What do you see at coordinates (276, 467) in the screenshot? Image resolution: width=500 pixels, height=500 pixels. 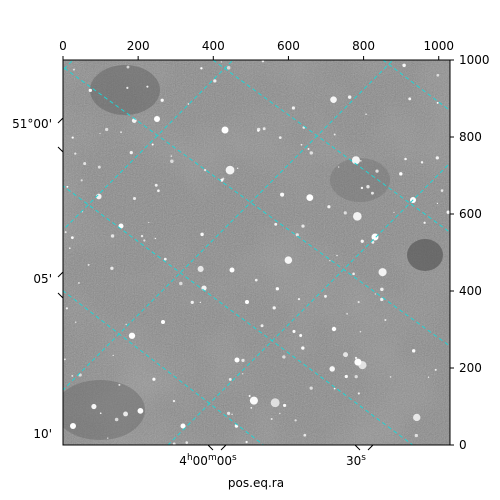 I see `ra-axis-bottom: 4h00m00s 30s pos.eq.ra` at bounding box center [276, 467].